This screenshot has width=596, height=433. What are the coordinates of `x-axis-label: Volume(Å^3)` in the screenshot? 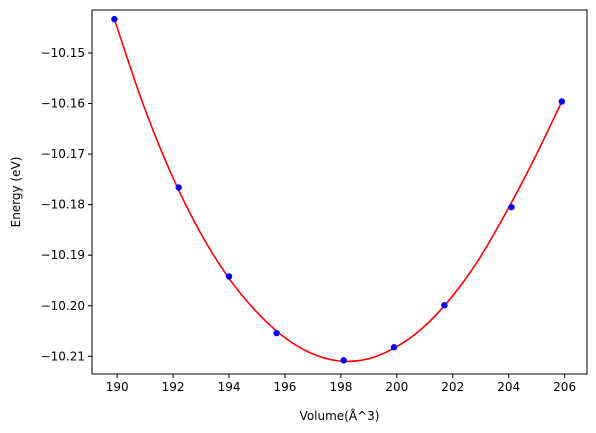 It's located at (340, 415).